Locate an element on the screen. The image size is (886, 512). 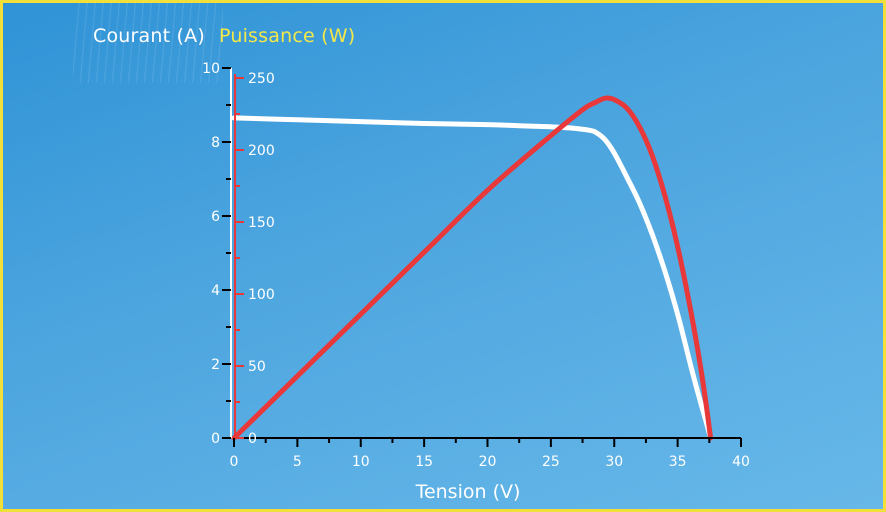
x-tick-label: 30 is located at coordinates (614, 462).